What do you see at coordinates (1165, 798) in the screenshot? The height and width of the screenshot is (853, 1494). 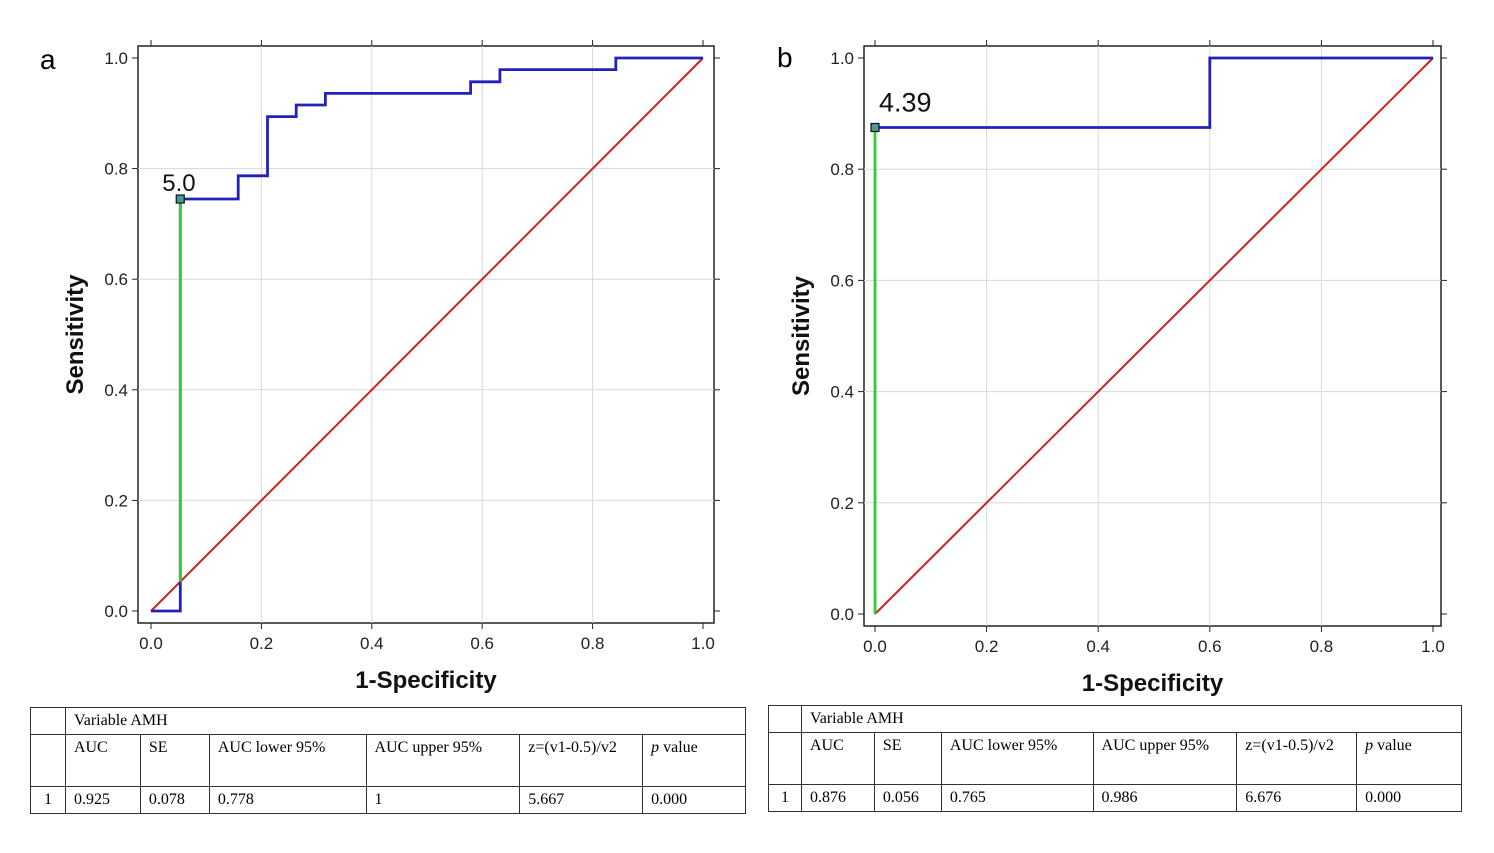 I see `table-cell: 0.986` at bounding box center [1165, 798].